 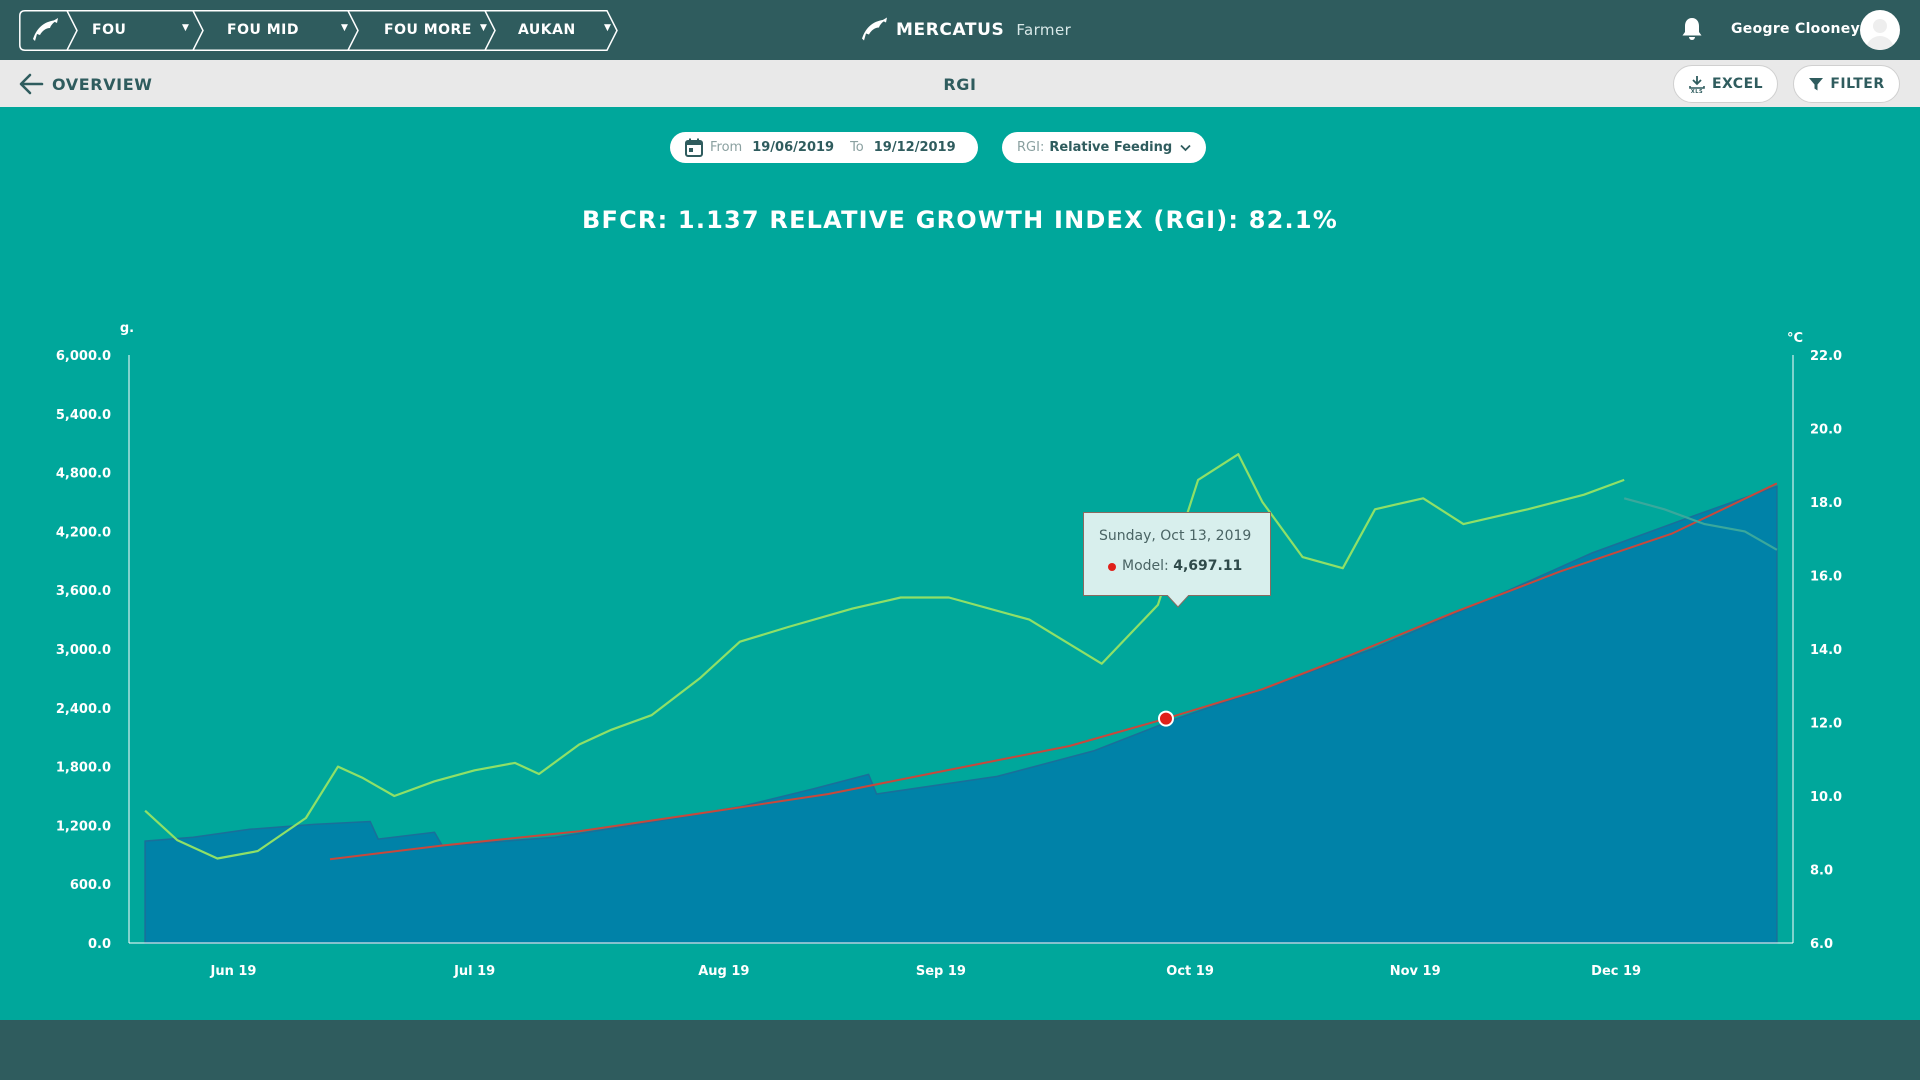 I want to click on tooltip-row: Model: 4,697.11, so click(x=1175, y=566).